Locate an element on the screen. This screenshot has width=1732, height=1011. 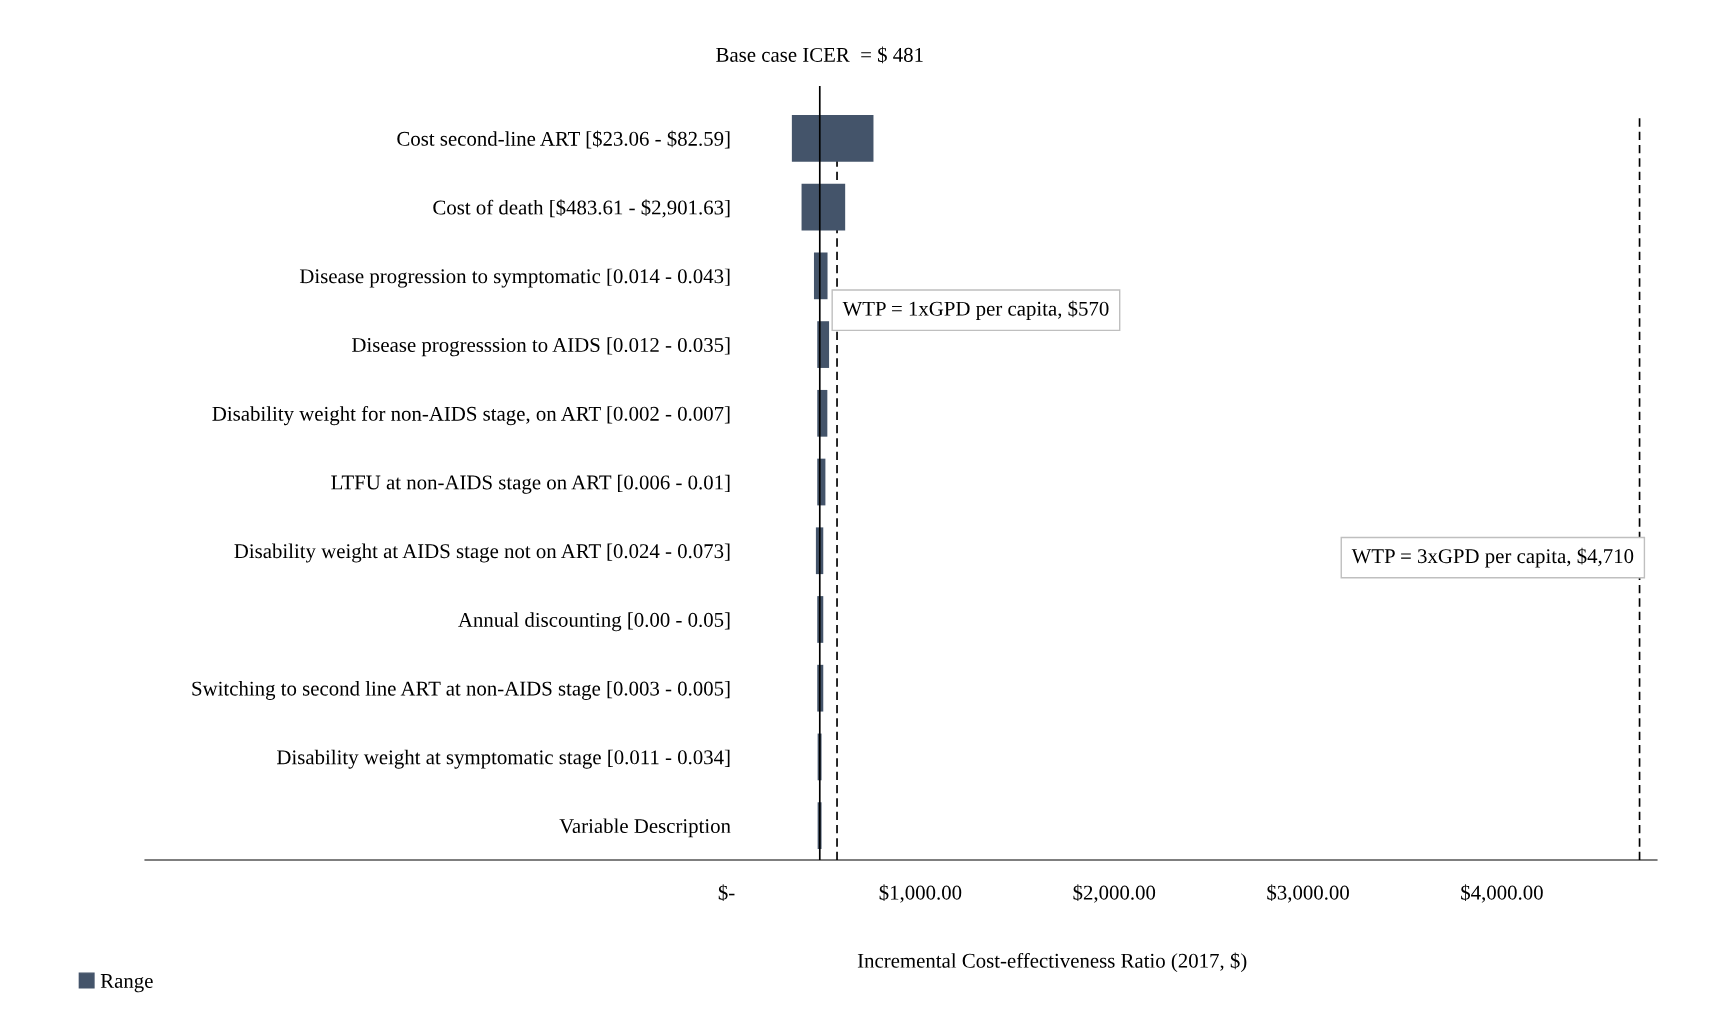
y-tick-label: Disability weight at AIDS stage not on ART [0.024 - 0.073] is located at coordinates (482, 553).